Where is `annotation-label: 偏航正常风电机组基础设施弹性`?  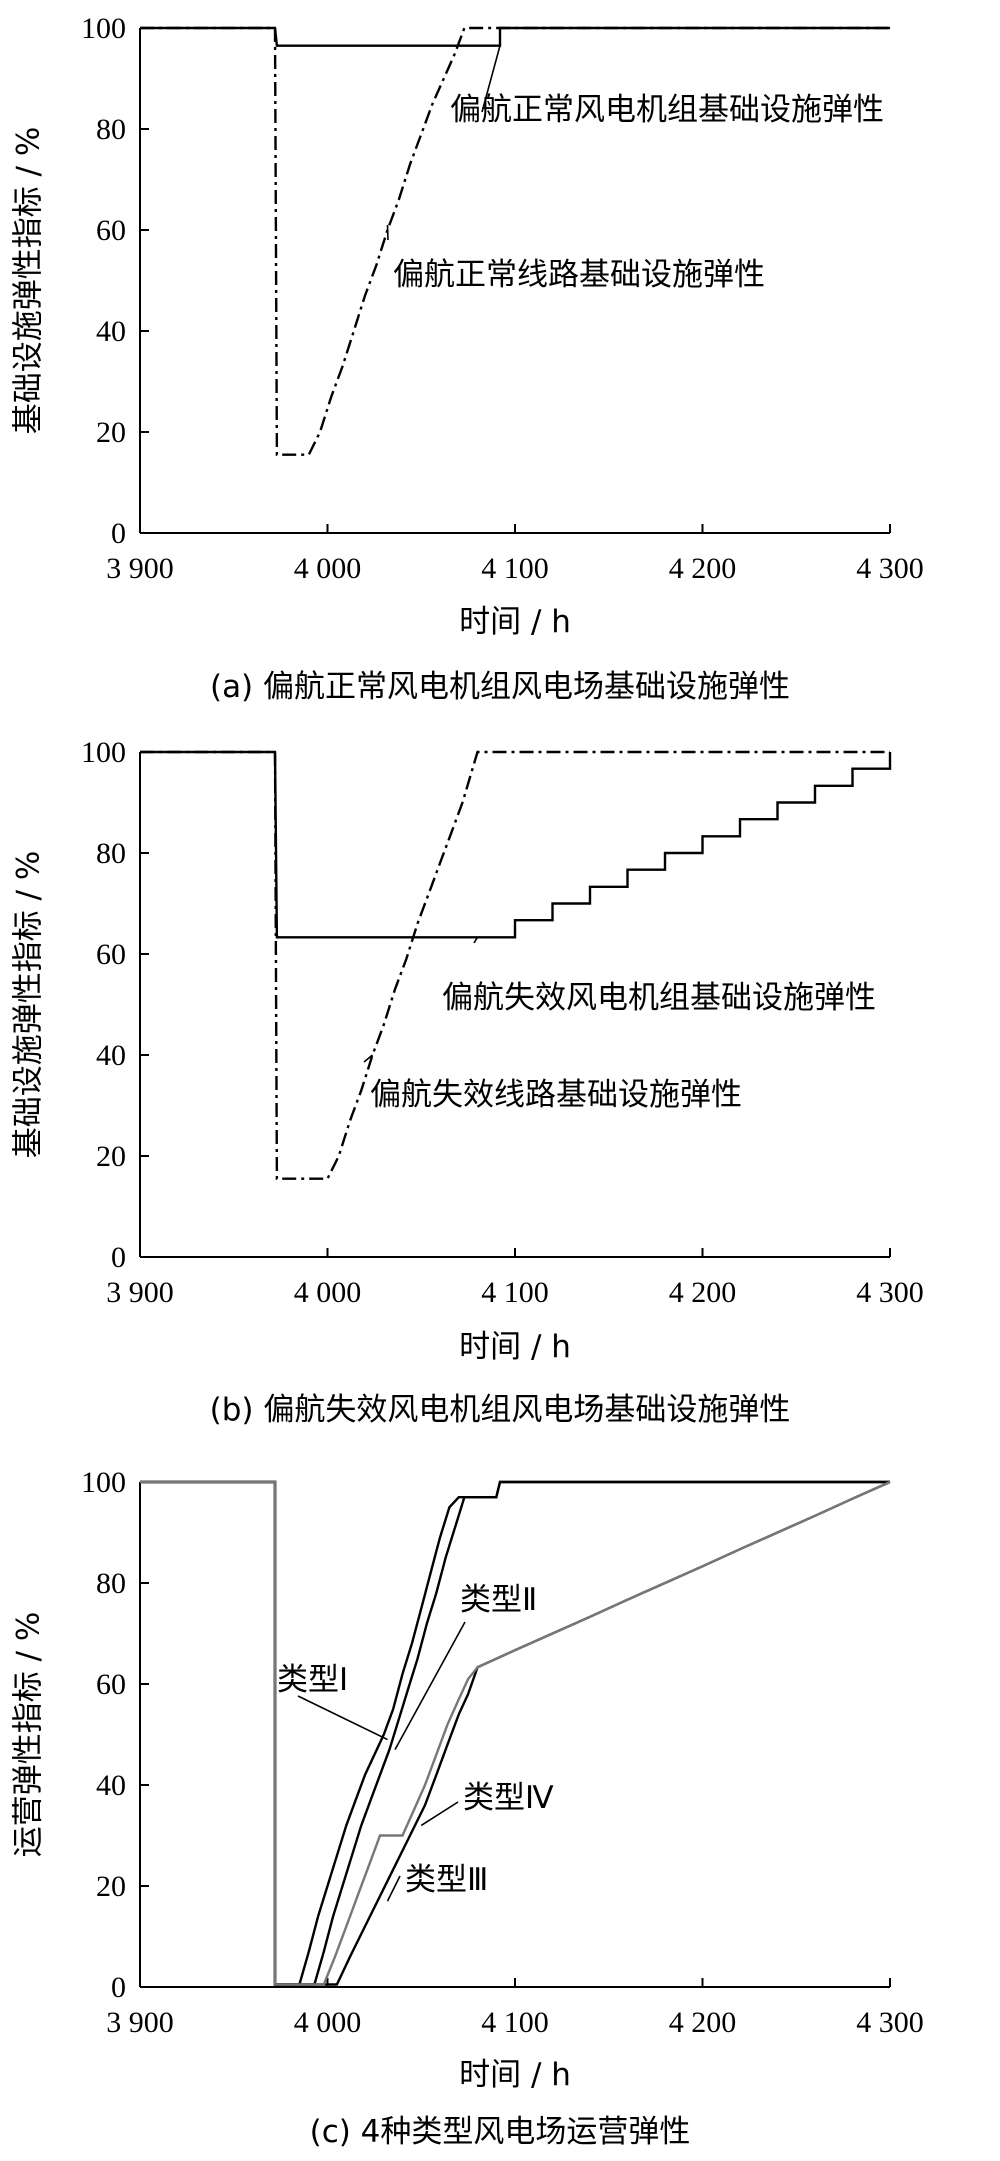
annotation-label: 偏航正常风电机组基础设施弹性 is located at coordinates (667, 110).